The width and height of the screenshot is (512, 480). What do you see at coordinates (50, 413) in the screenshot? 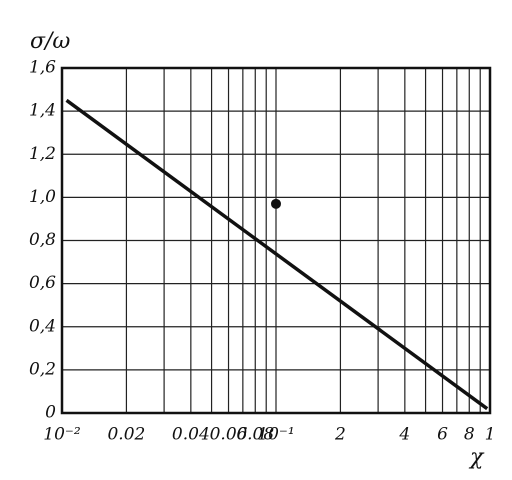
I see `y-tick-label: 0` at bounding box center [50, 413].